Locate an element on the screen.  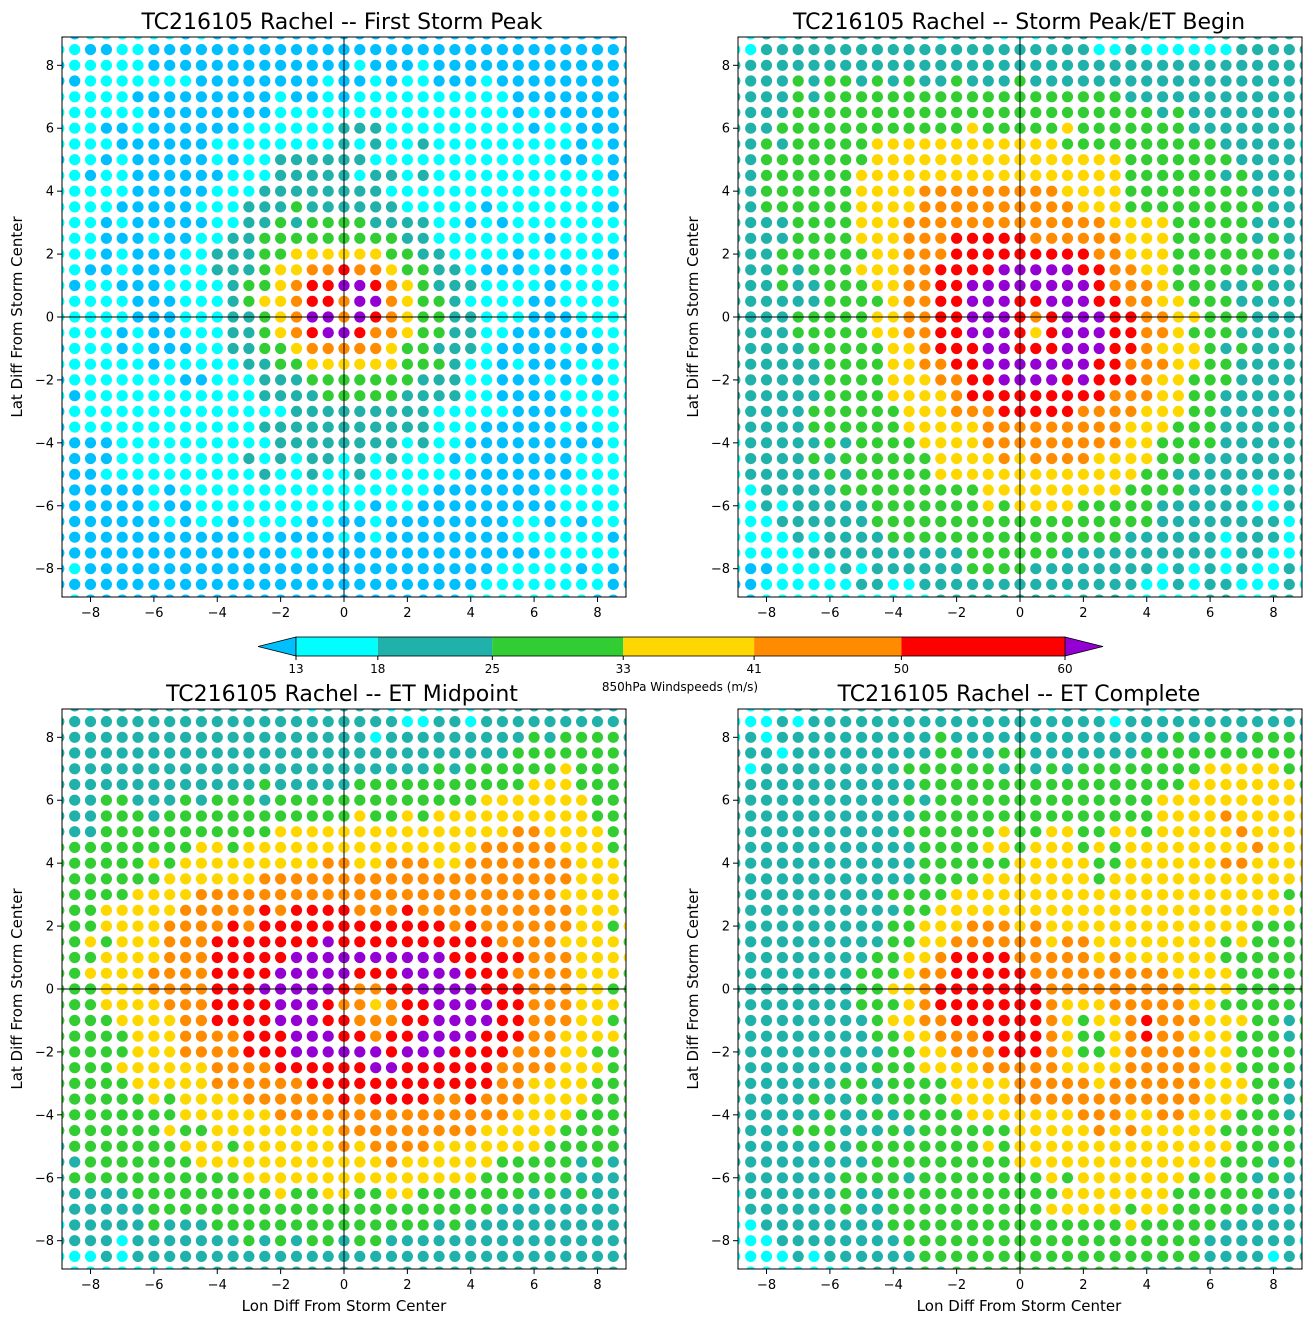
y-tick-label: 8 is located at coordinates (50, 66).